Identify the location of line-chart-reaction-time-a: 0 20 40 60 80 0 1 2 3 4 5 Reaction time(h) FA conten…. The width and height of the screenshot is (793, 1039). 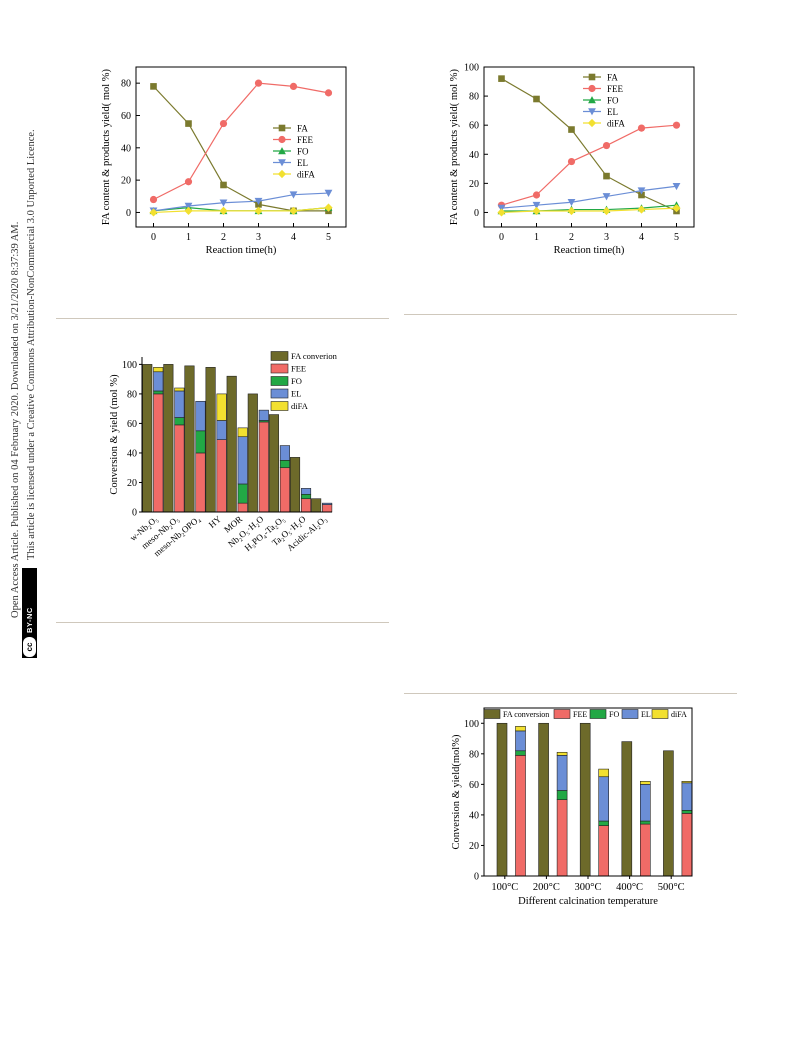
(224, 161).